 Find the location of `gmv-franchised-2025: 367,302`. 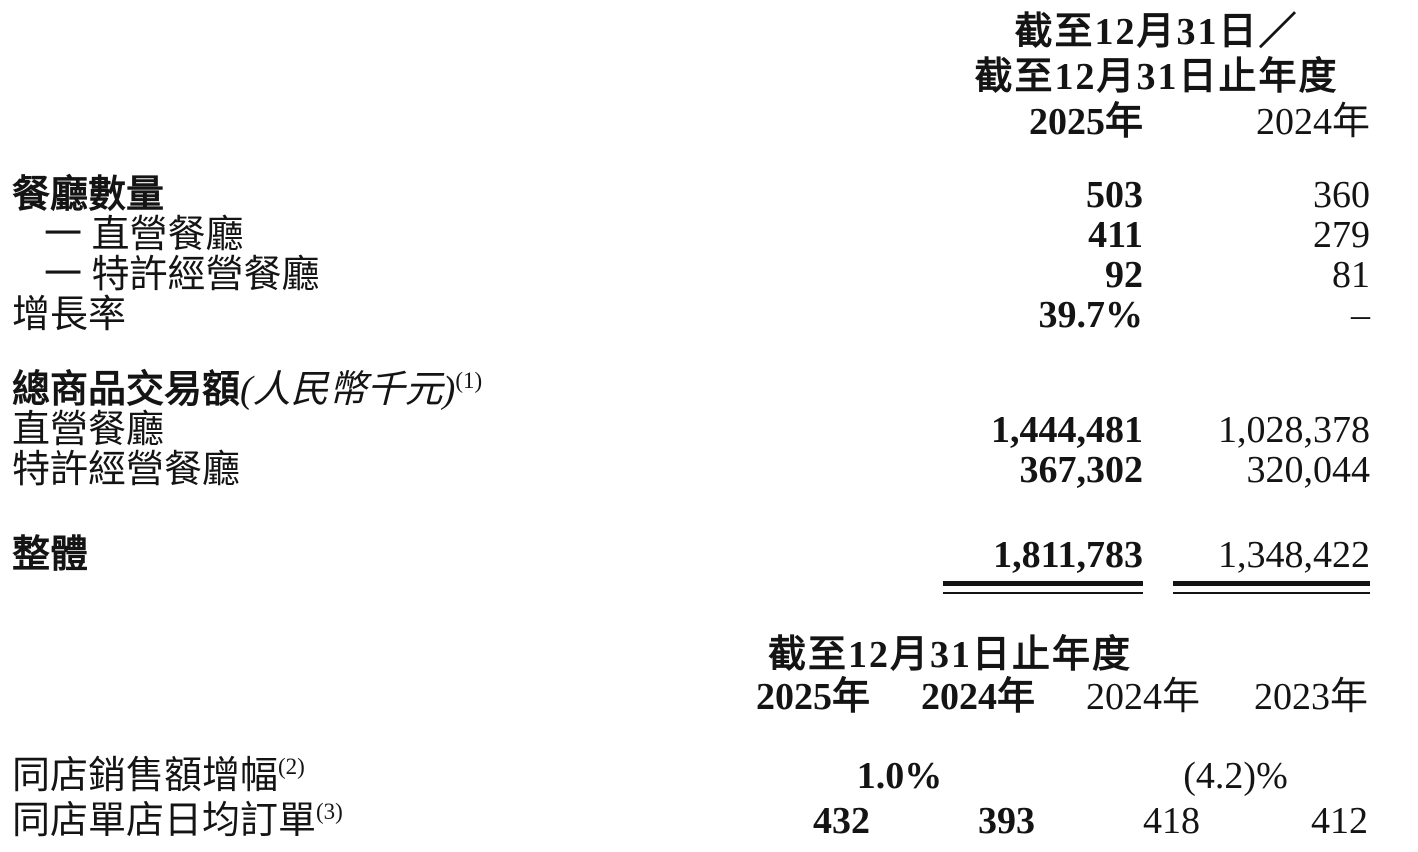

gmv-franchised-2025: 367,302 is located at coordinates (1081, 470).